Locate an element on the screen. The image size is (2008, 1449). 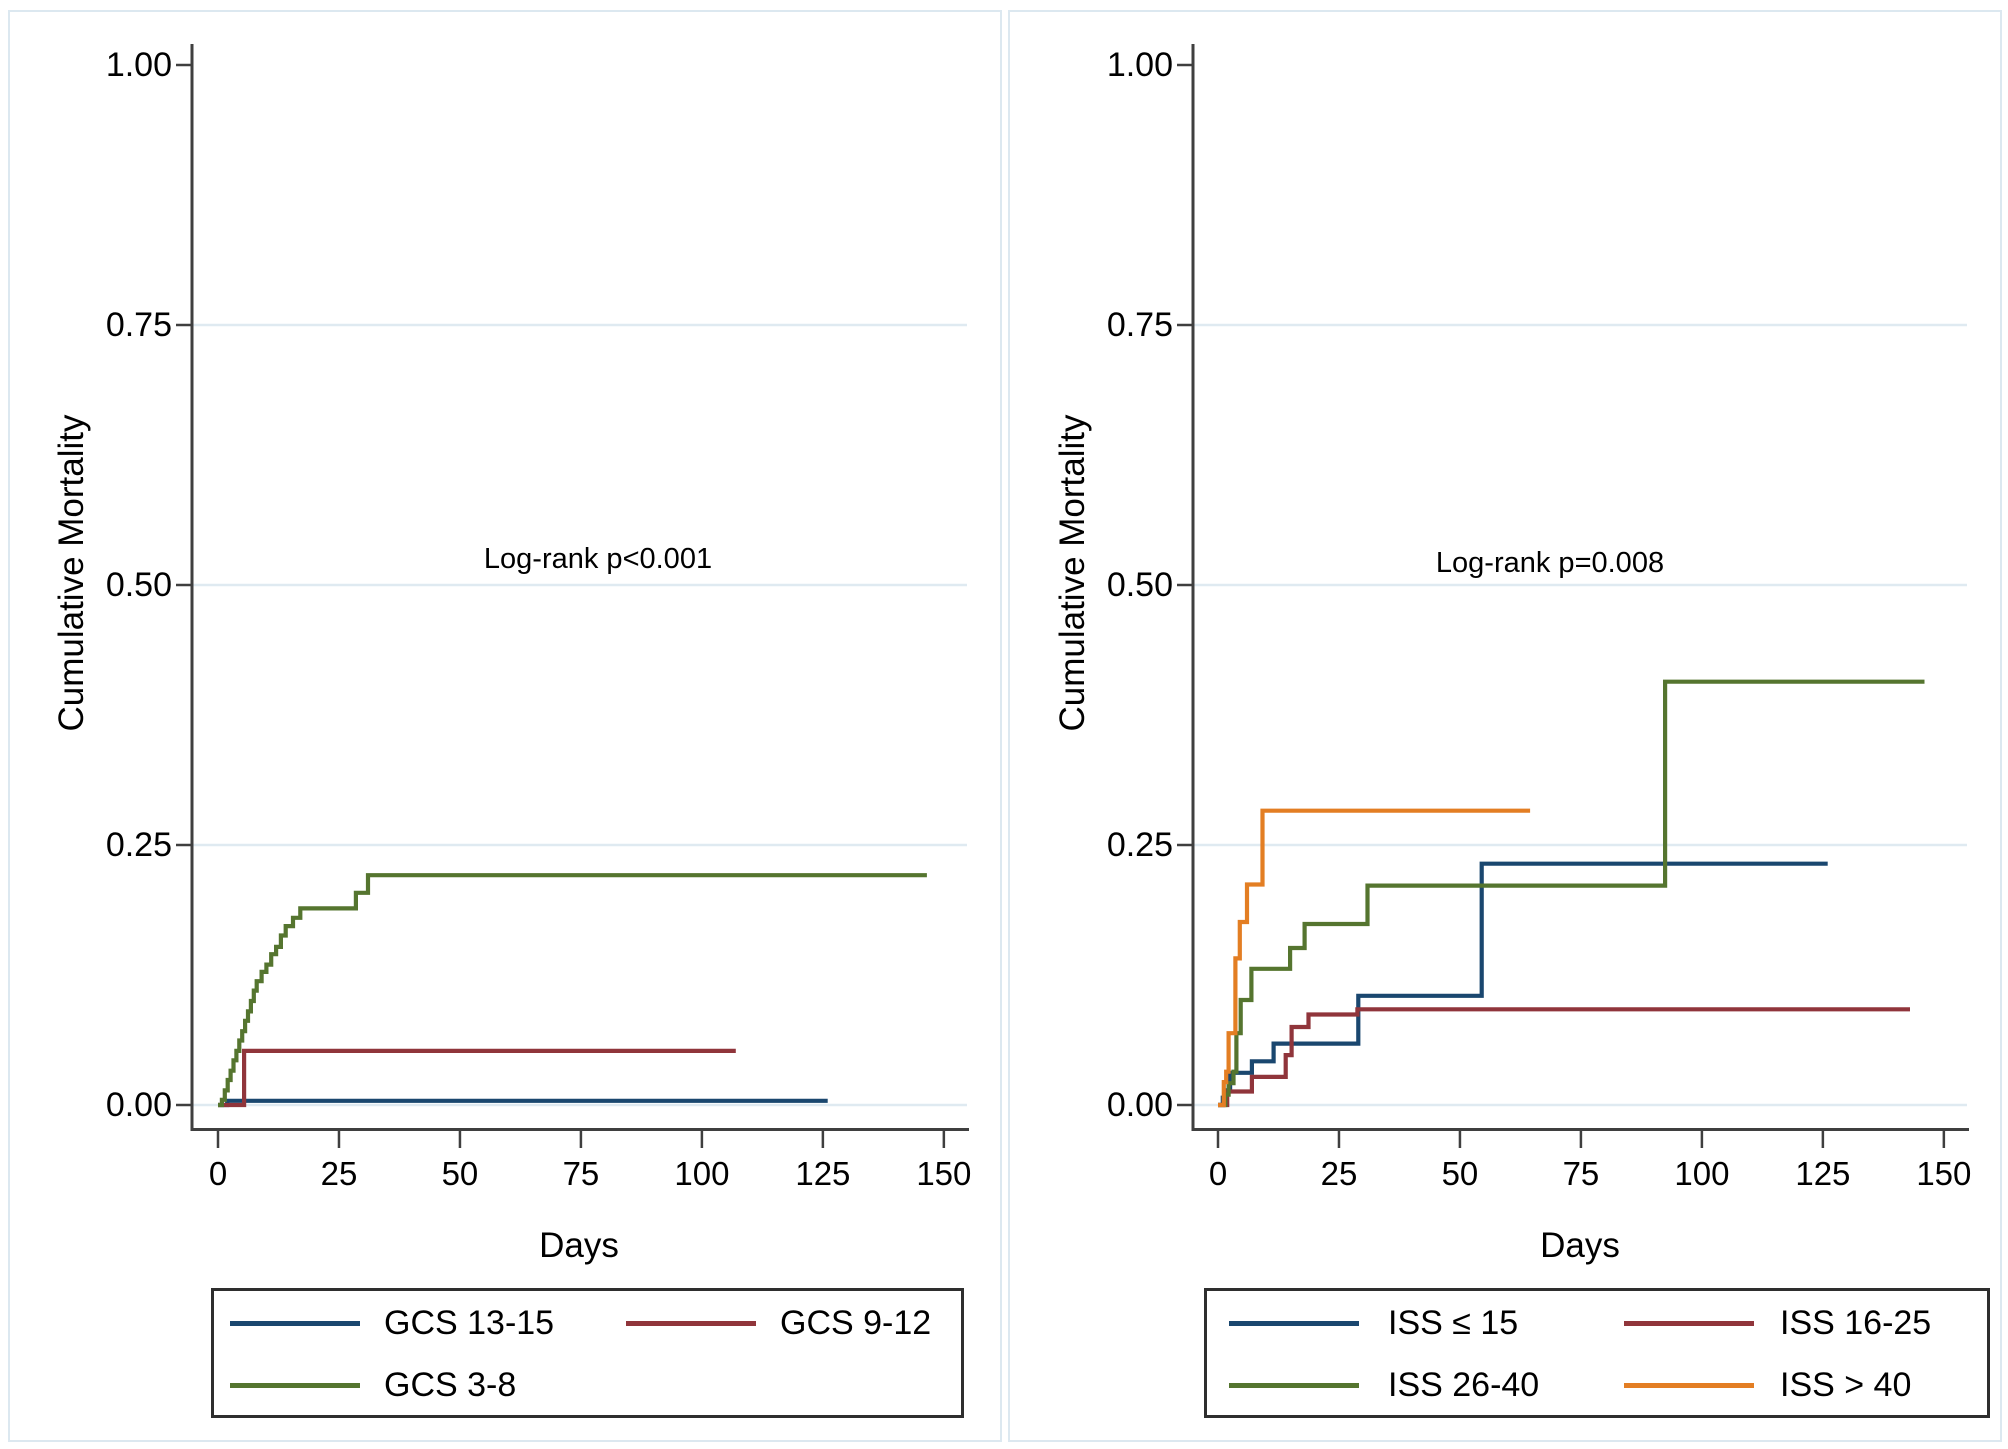
legend-swatch-orange is located at coordinates (1689, 1385).